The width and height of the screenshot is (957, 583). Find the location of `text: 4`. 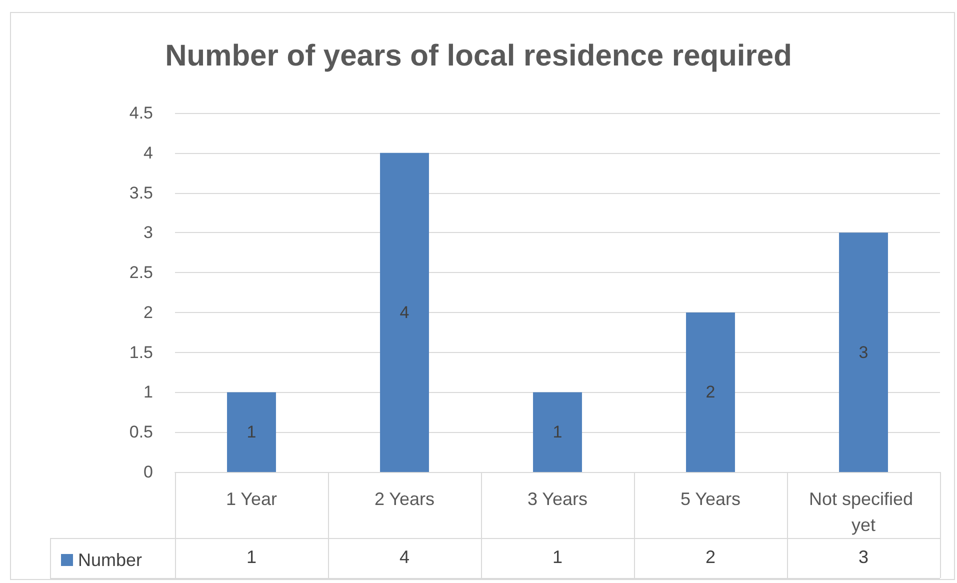

text: 4 is located at coordinates (405, 312).